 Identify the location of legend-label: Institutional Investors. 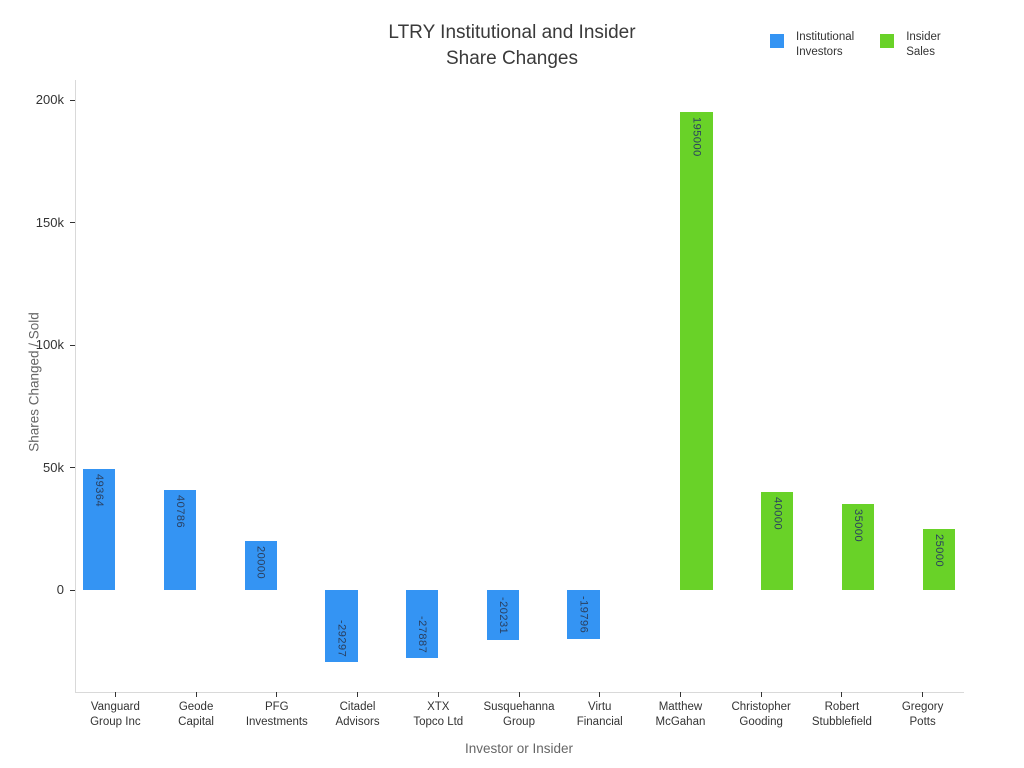
(825, 44).